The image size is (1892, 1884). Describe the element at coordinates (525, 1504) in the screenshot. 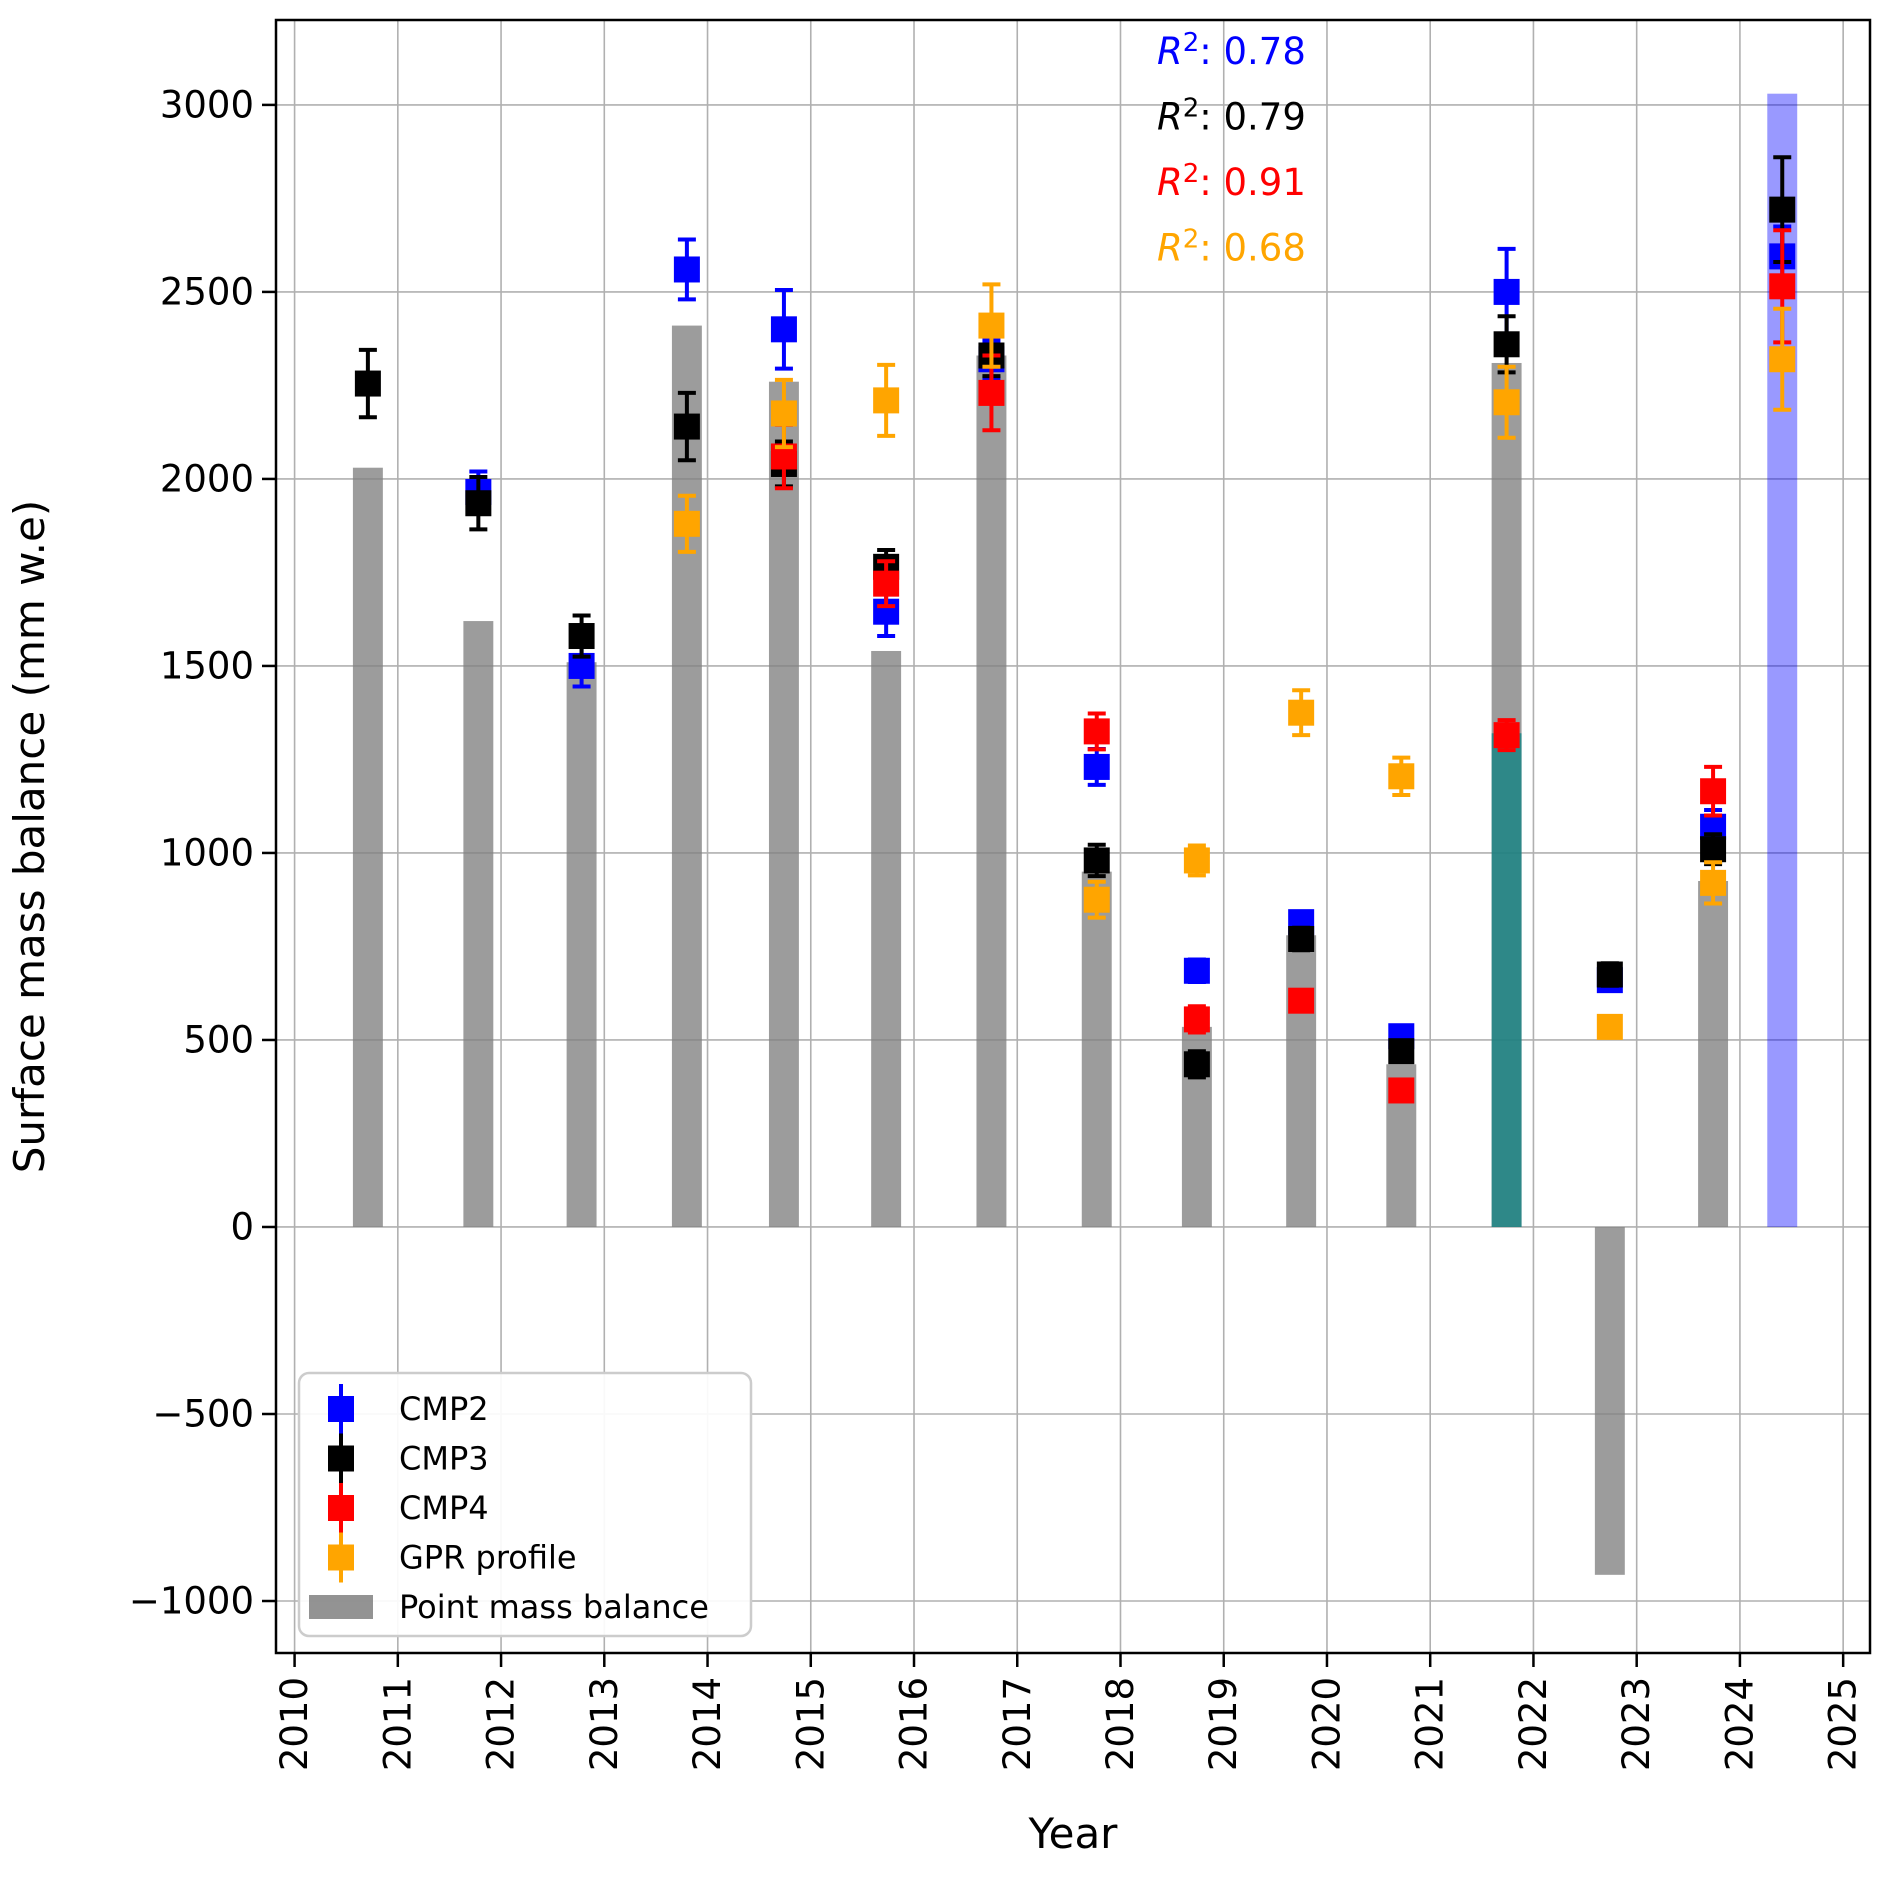

I see `legend-box` at that location.